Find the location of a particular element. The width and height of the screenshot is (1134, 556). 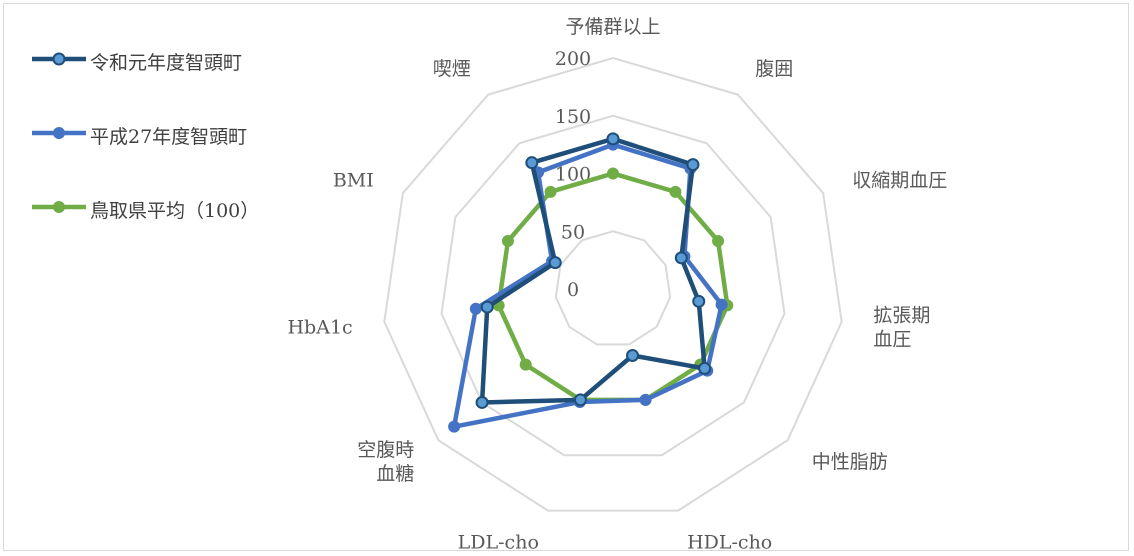

radial-tick-label: 150 is located at coordinates (573, 117).